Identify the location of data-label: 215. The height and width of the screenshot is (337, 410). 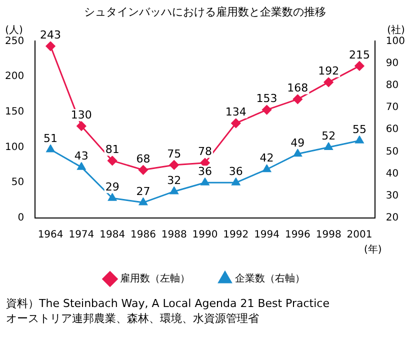
(359, 55).